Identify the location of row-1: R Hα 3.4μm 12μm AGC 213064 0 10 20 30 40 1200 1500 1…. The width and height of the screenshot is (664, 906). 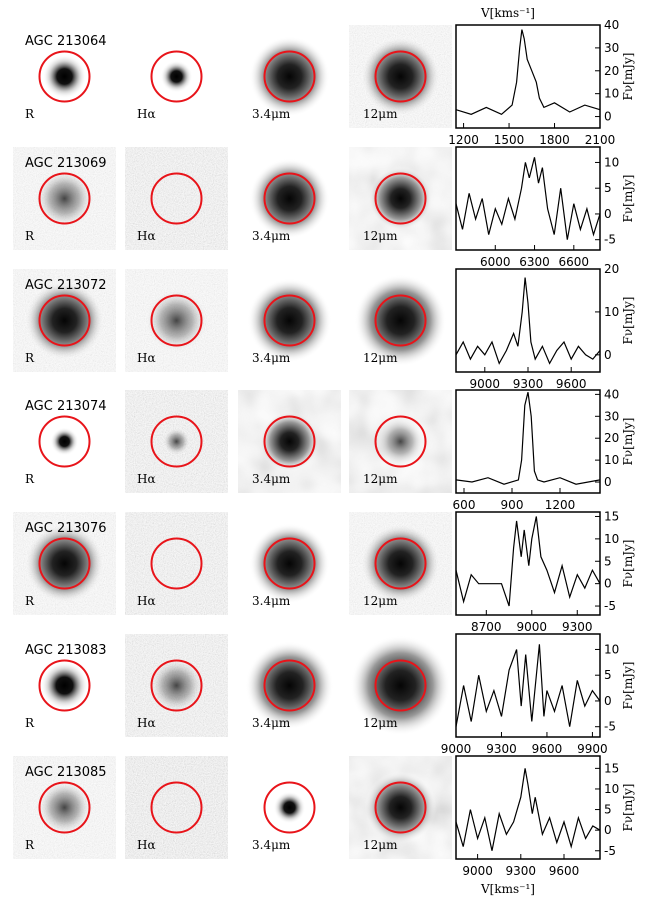
(324, 82).